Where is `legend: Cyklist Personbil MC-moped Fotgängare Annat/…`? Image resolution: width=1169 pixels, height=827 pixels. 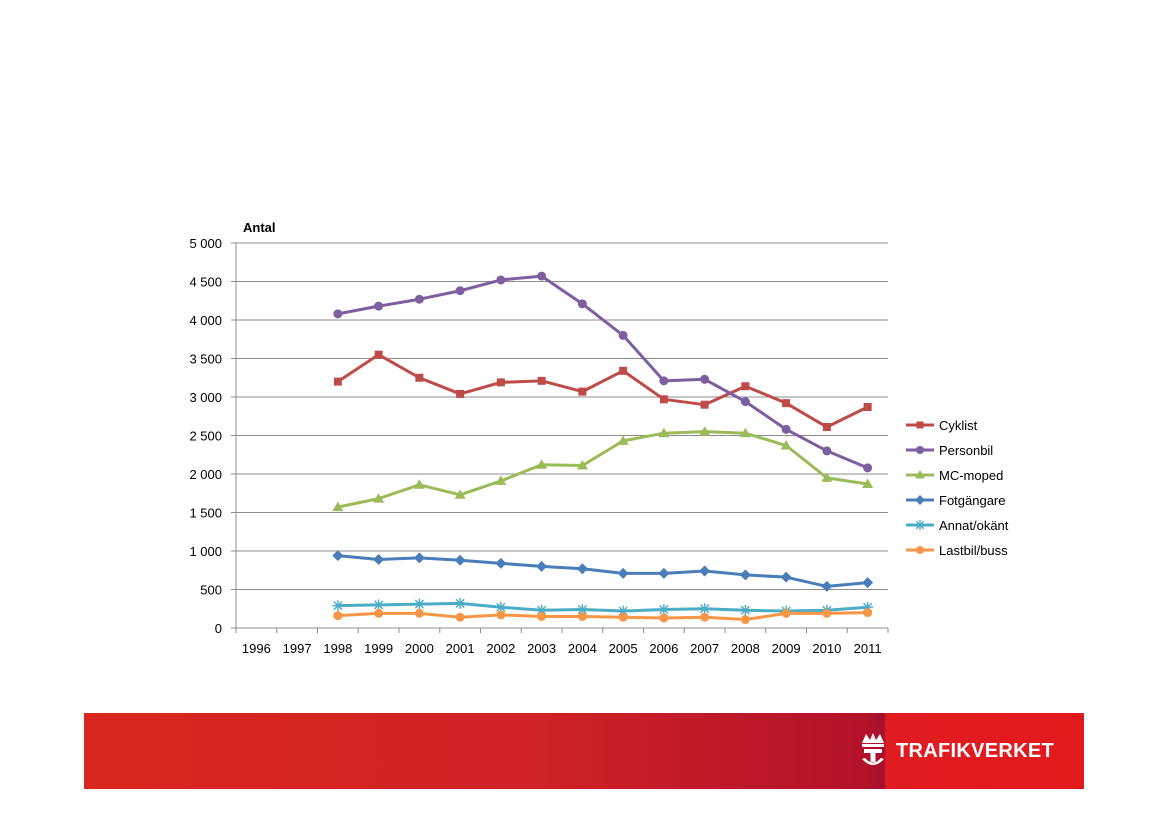
legend: Cyklist Personbil MC-moped Fotgängare Annat/… is located at coordinates (957, 488).